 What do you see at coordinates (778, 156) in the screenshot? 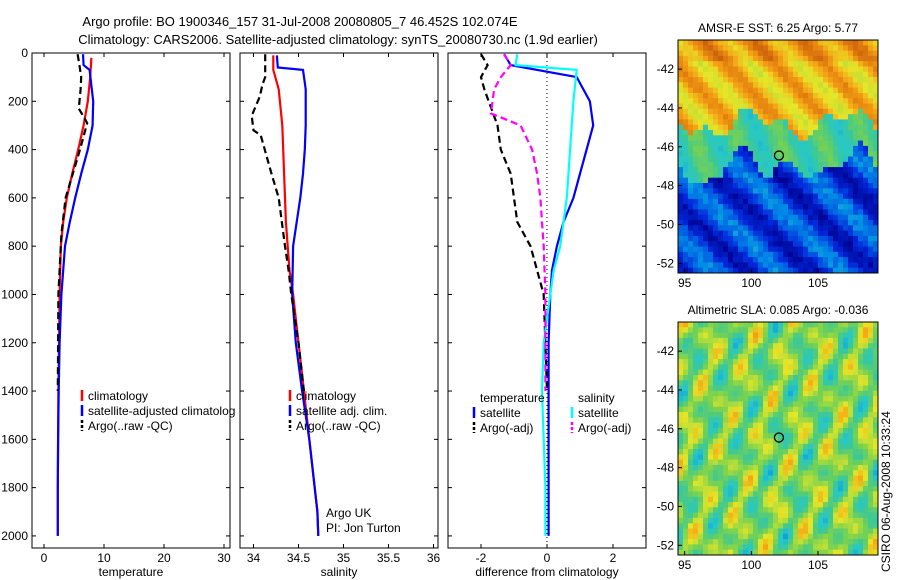
I see `map-frame` at bounding box center [778, 156].